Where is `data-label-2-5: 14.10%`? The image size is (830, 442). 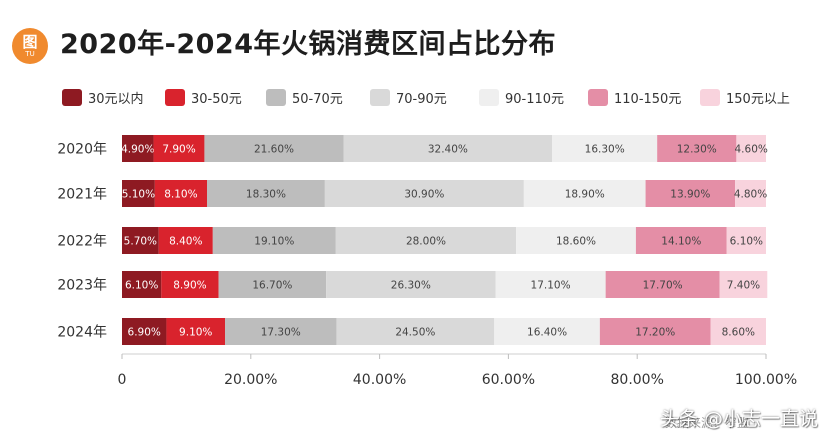 data-label-2-5: 14.10% is located at coordinates (681, 242).